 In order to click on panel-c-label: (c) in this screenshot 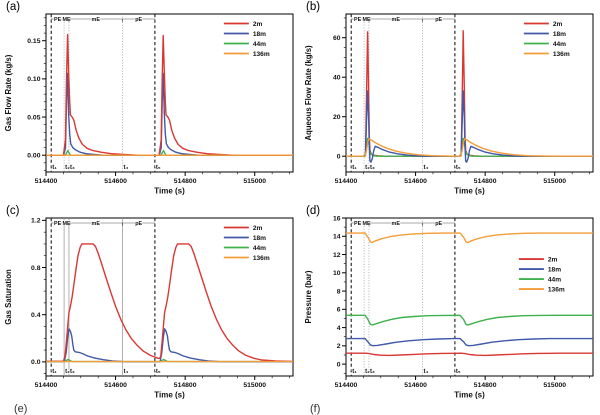, I will do `click(13, 211)`.